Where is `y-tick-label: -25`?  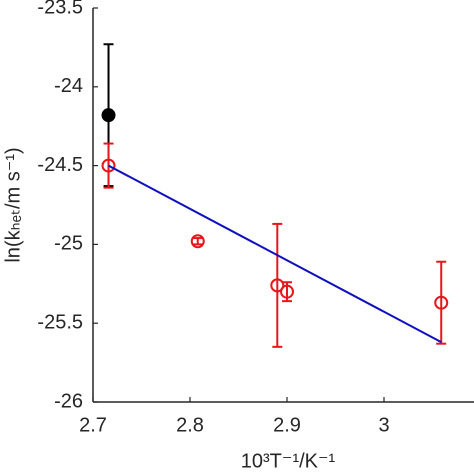
y-tick-label: -25 is located at coordinates (68, 244).